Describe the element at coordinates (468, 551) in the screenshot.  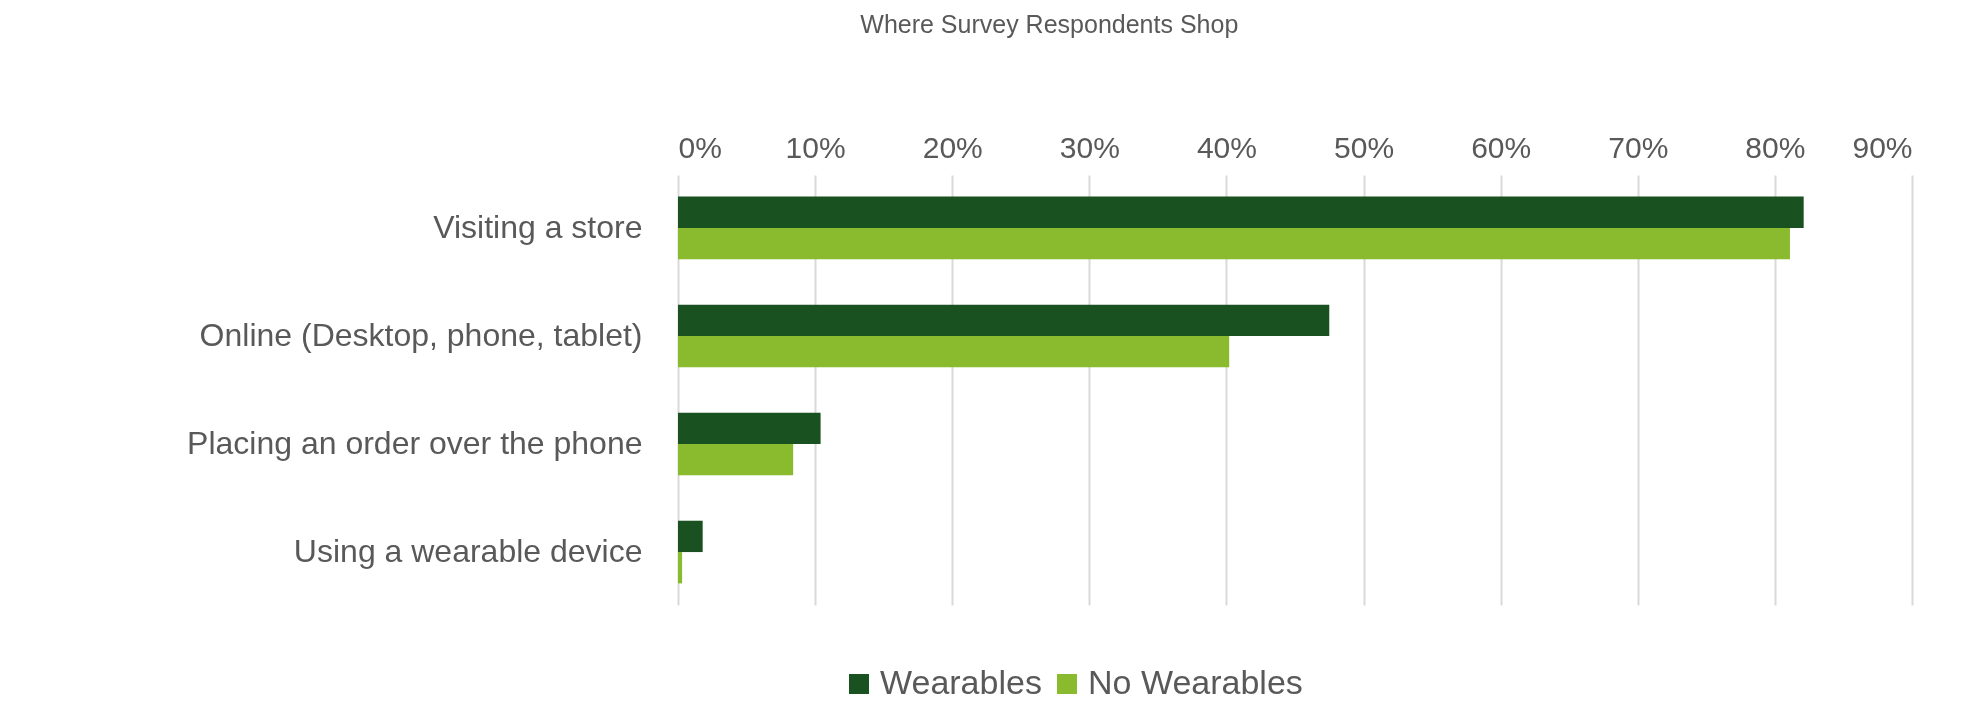
I see `y-tick-label: Using a wearable device` at that location.